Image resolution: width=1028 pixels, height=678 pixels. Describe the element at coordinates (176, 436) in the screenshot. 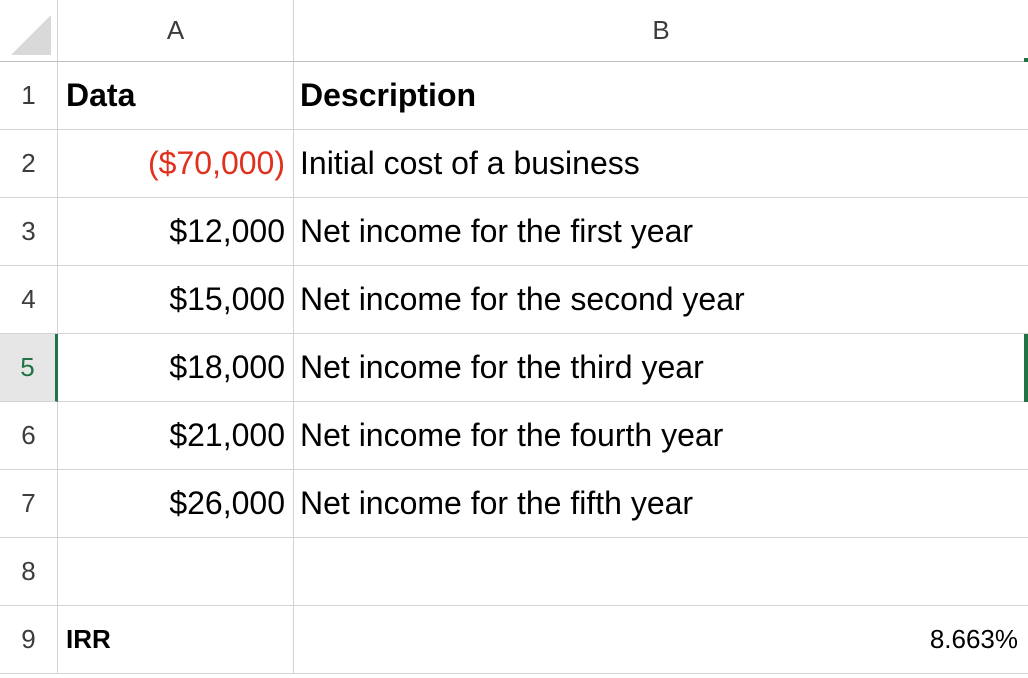

I see `cell-a6: $21,000` at that location.